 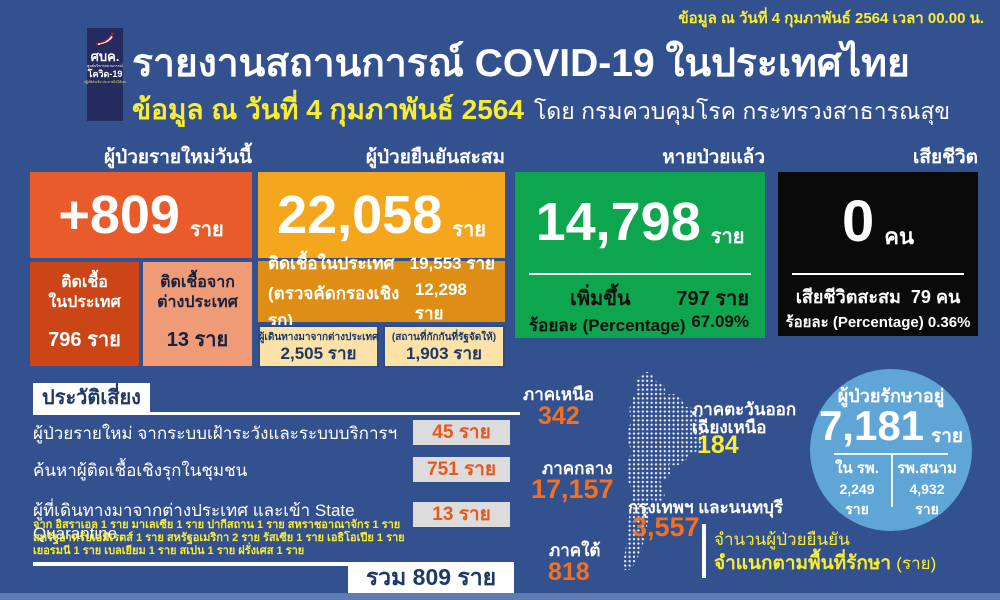 What do you see at coordinates (91, 398) in the screenshot?
I see `risk-history-title: ประวัติเสี่ยง` at bounding box center [91, 398].